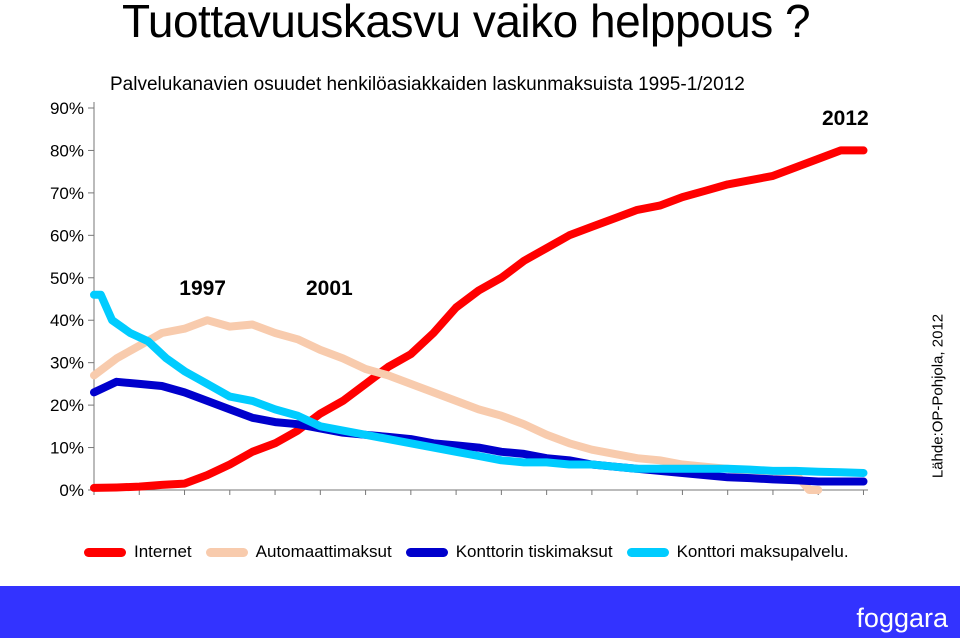  Describe the element at coordinates (67, 448) in the screenshot. I see `y-tick-label: 10%` at that location.